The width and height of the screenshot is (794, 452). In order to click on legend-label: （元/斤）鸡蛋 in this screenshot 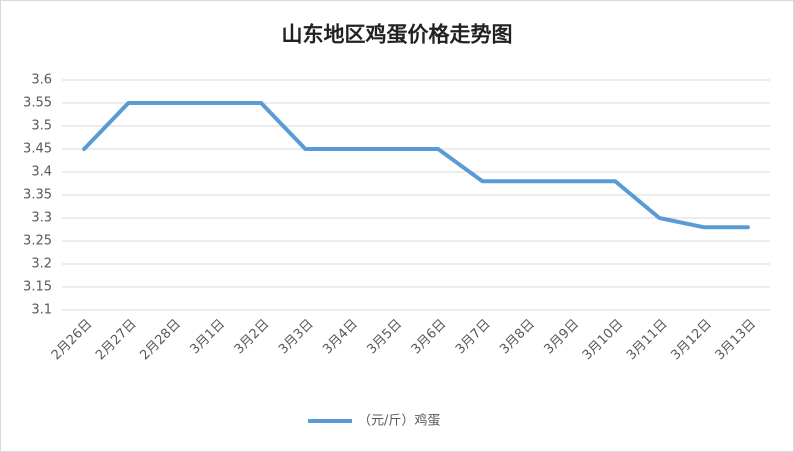, I will do `click(399, 421)`.